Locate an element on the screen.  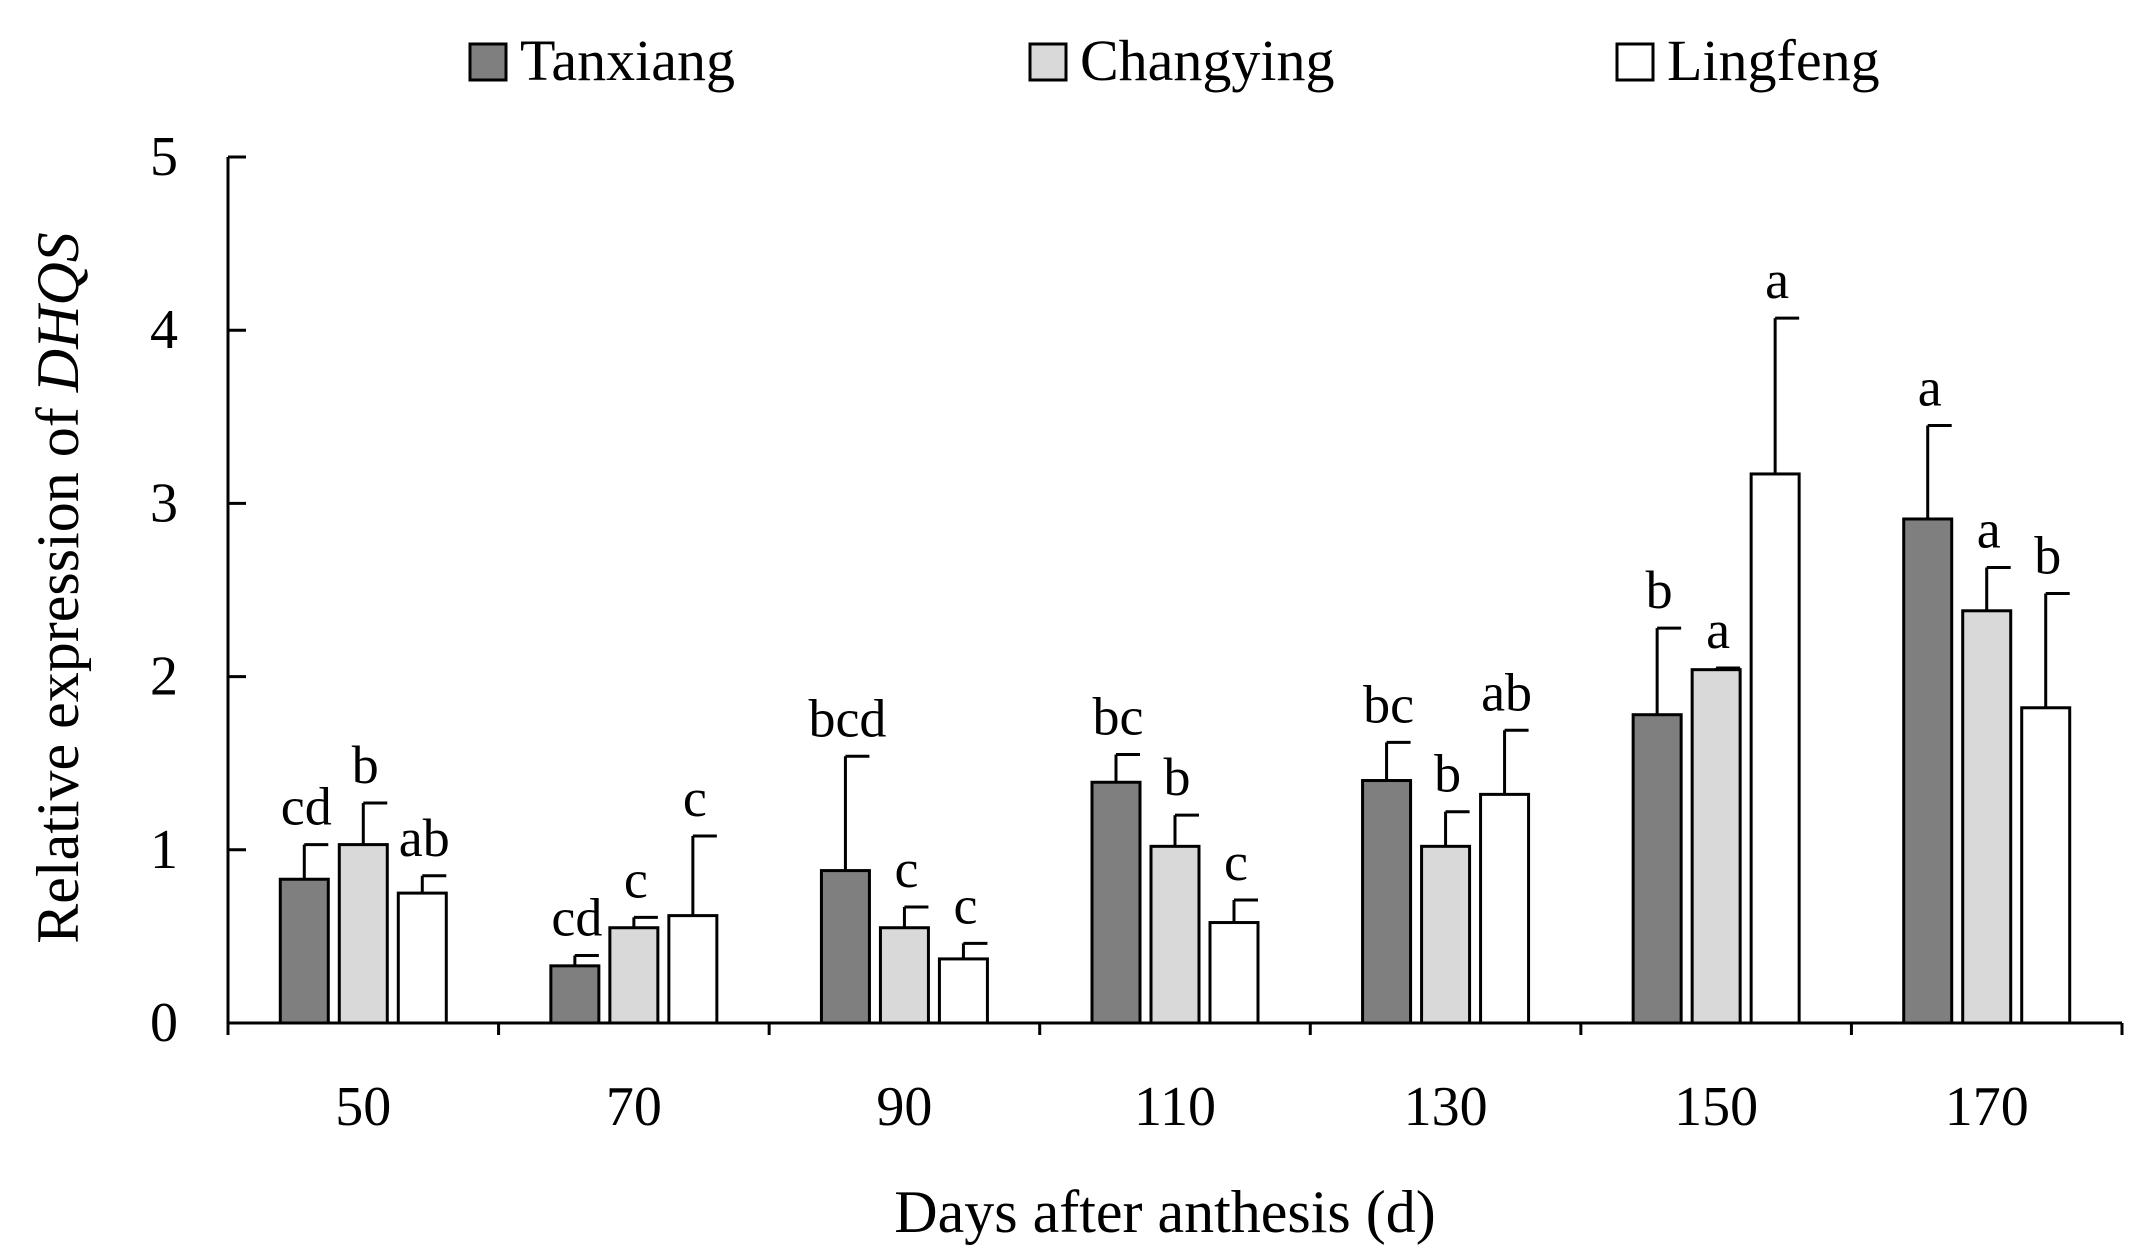
y-axis-title-gene: DHQS is located at coordinates (58, 312).